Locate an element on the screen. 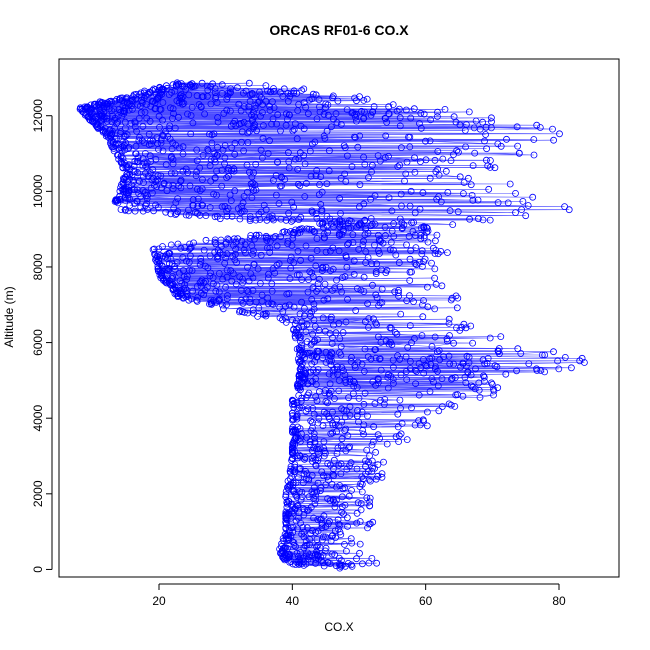 The image size is (650, 650). y-tick-label: 6000 is located at coordinates (38, 342).